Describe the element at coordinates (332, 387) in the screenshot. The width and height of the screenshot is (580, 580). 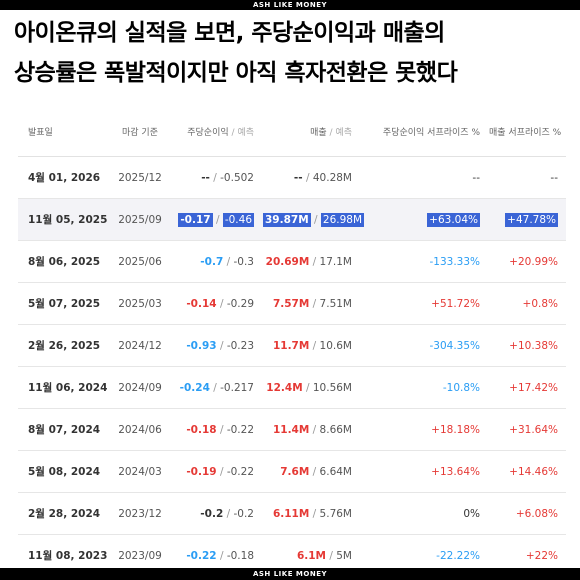
I see `revenue-forecast: 10.56M` at that location.